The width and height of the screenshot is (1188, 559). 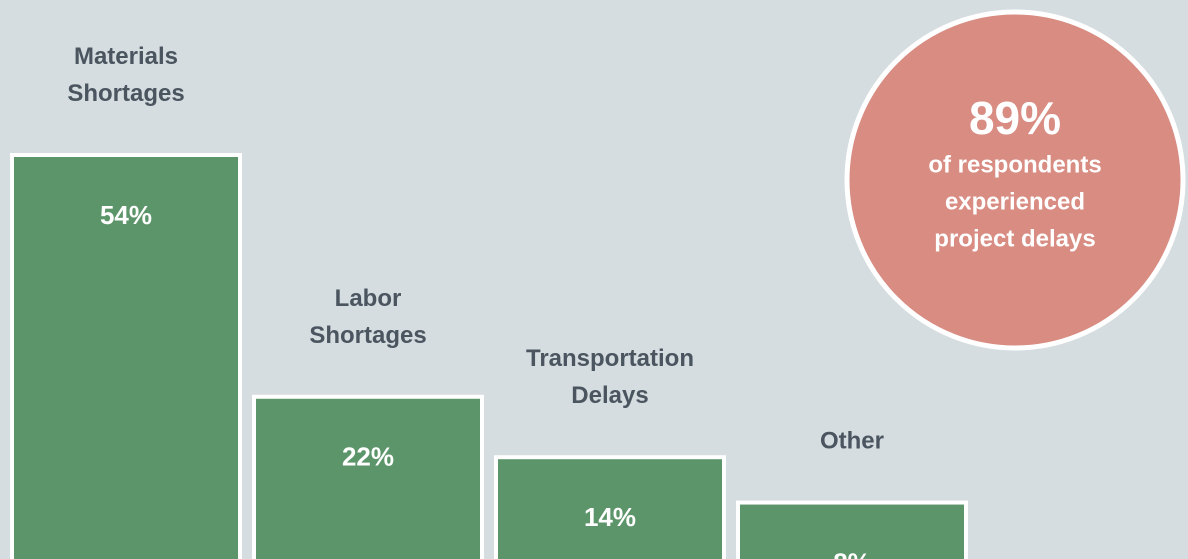 What do you see at coordinates (126, 215) in the screenshot?
I see `value-label: 54%` at bounding box center [126, 215].